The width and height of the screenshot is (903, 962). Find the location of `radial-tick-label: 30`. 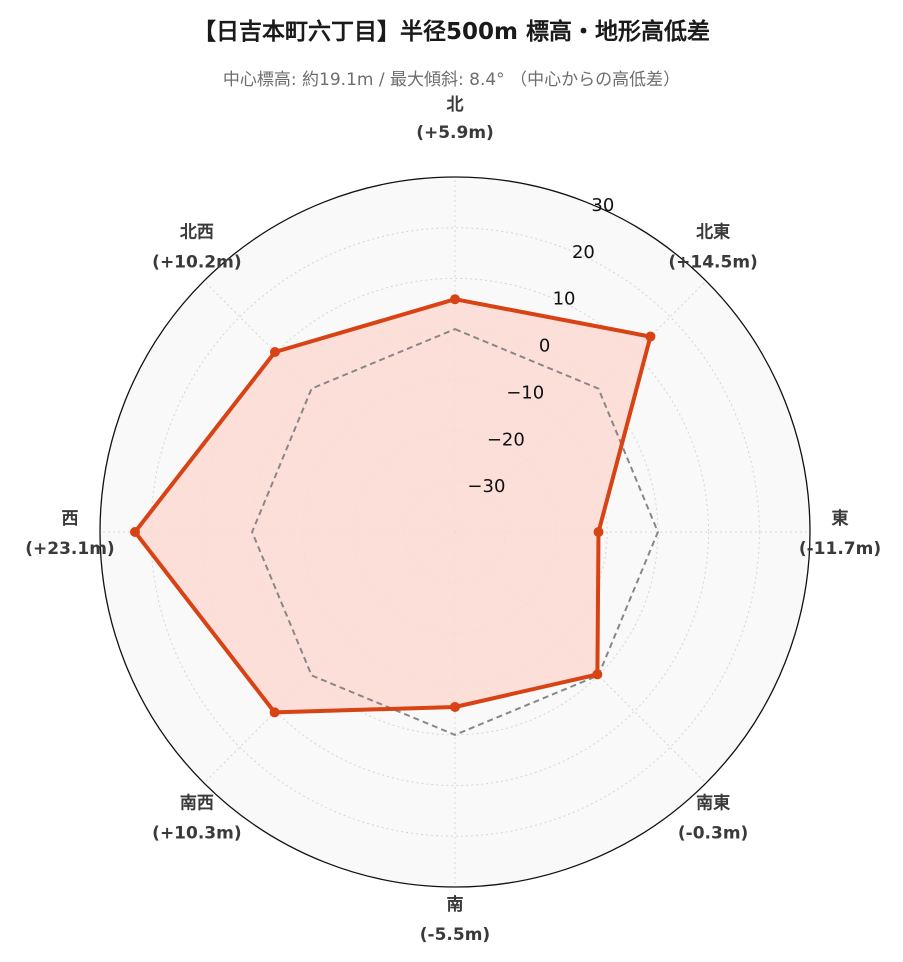

radial-tick-label: 30 is located at coordinates (602, 205).